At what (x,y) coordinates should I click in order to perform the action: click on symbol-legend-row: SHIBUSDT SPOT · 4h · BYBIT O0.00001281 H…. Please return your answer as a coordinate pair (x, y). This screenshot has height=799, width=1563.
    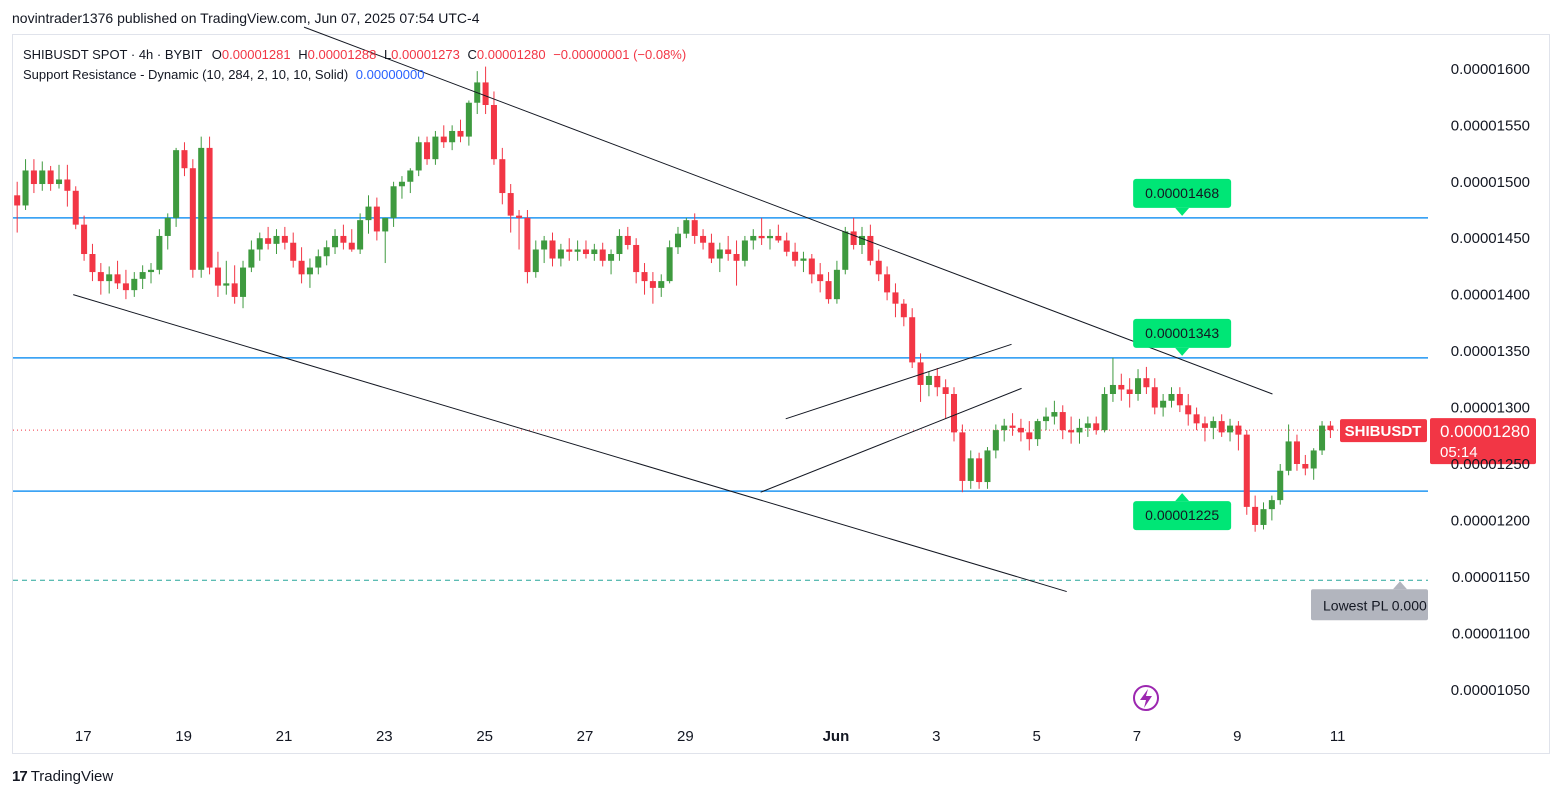
    Looking at the image, I should click on (354, 55).